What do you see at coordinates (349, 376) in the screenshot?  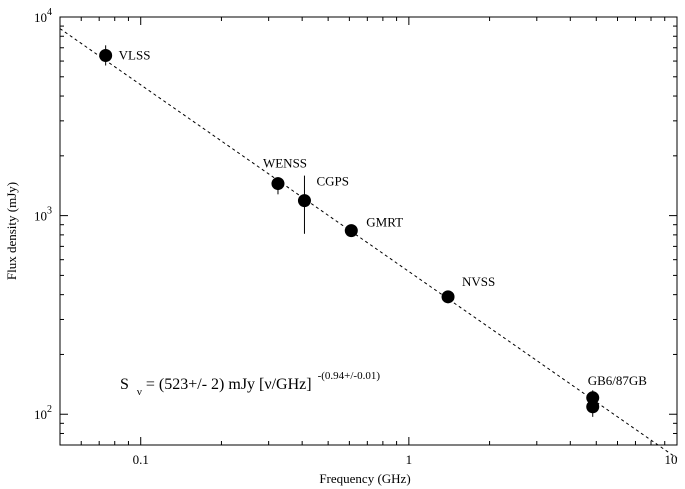 I see `fit-equation-exponent: -(0.94+/-0.01)` at bounding box center [349, 376].